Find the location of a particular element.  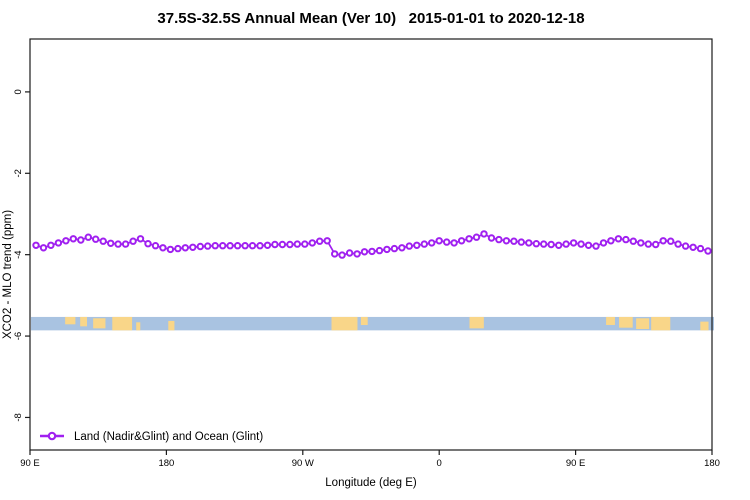

x-tick-label: 90 W is located at coordinates (303, 463).